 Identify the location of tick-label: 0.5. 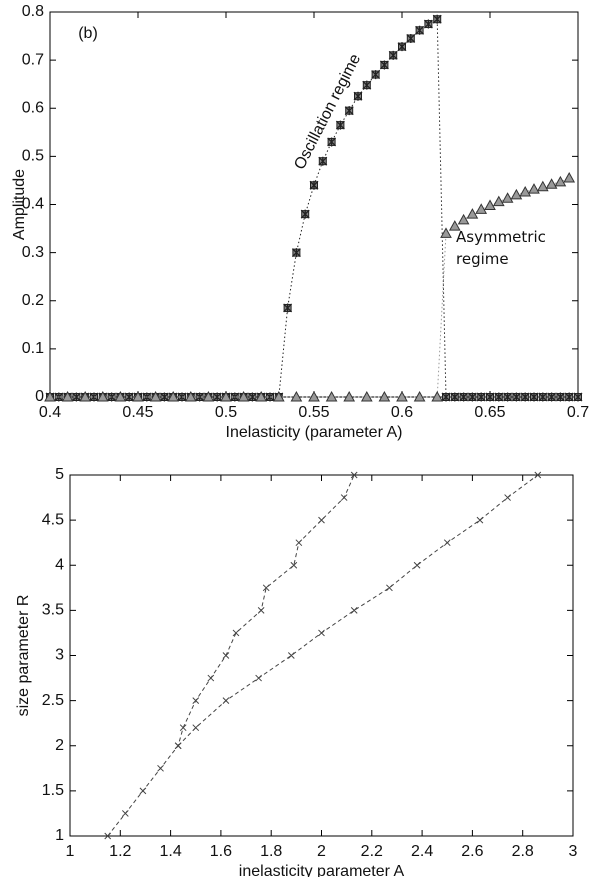
(226, 412).